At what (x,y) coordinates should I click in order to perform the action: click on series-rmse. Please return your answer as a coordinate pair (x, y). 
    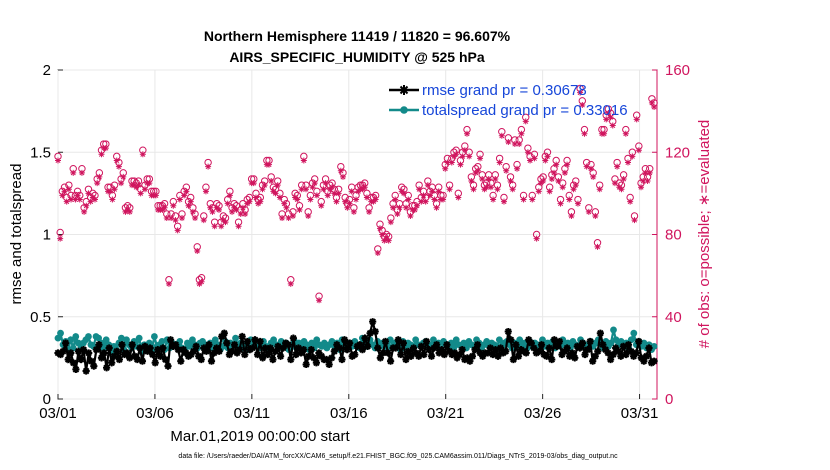
    Looking at the image, I should click on (356, 346).